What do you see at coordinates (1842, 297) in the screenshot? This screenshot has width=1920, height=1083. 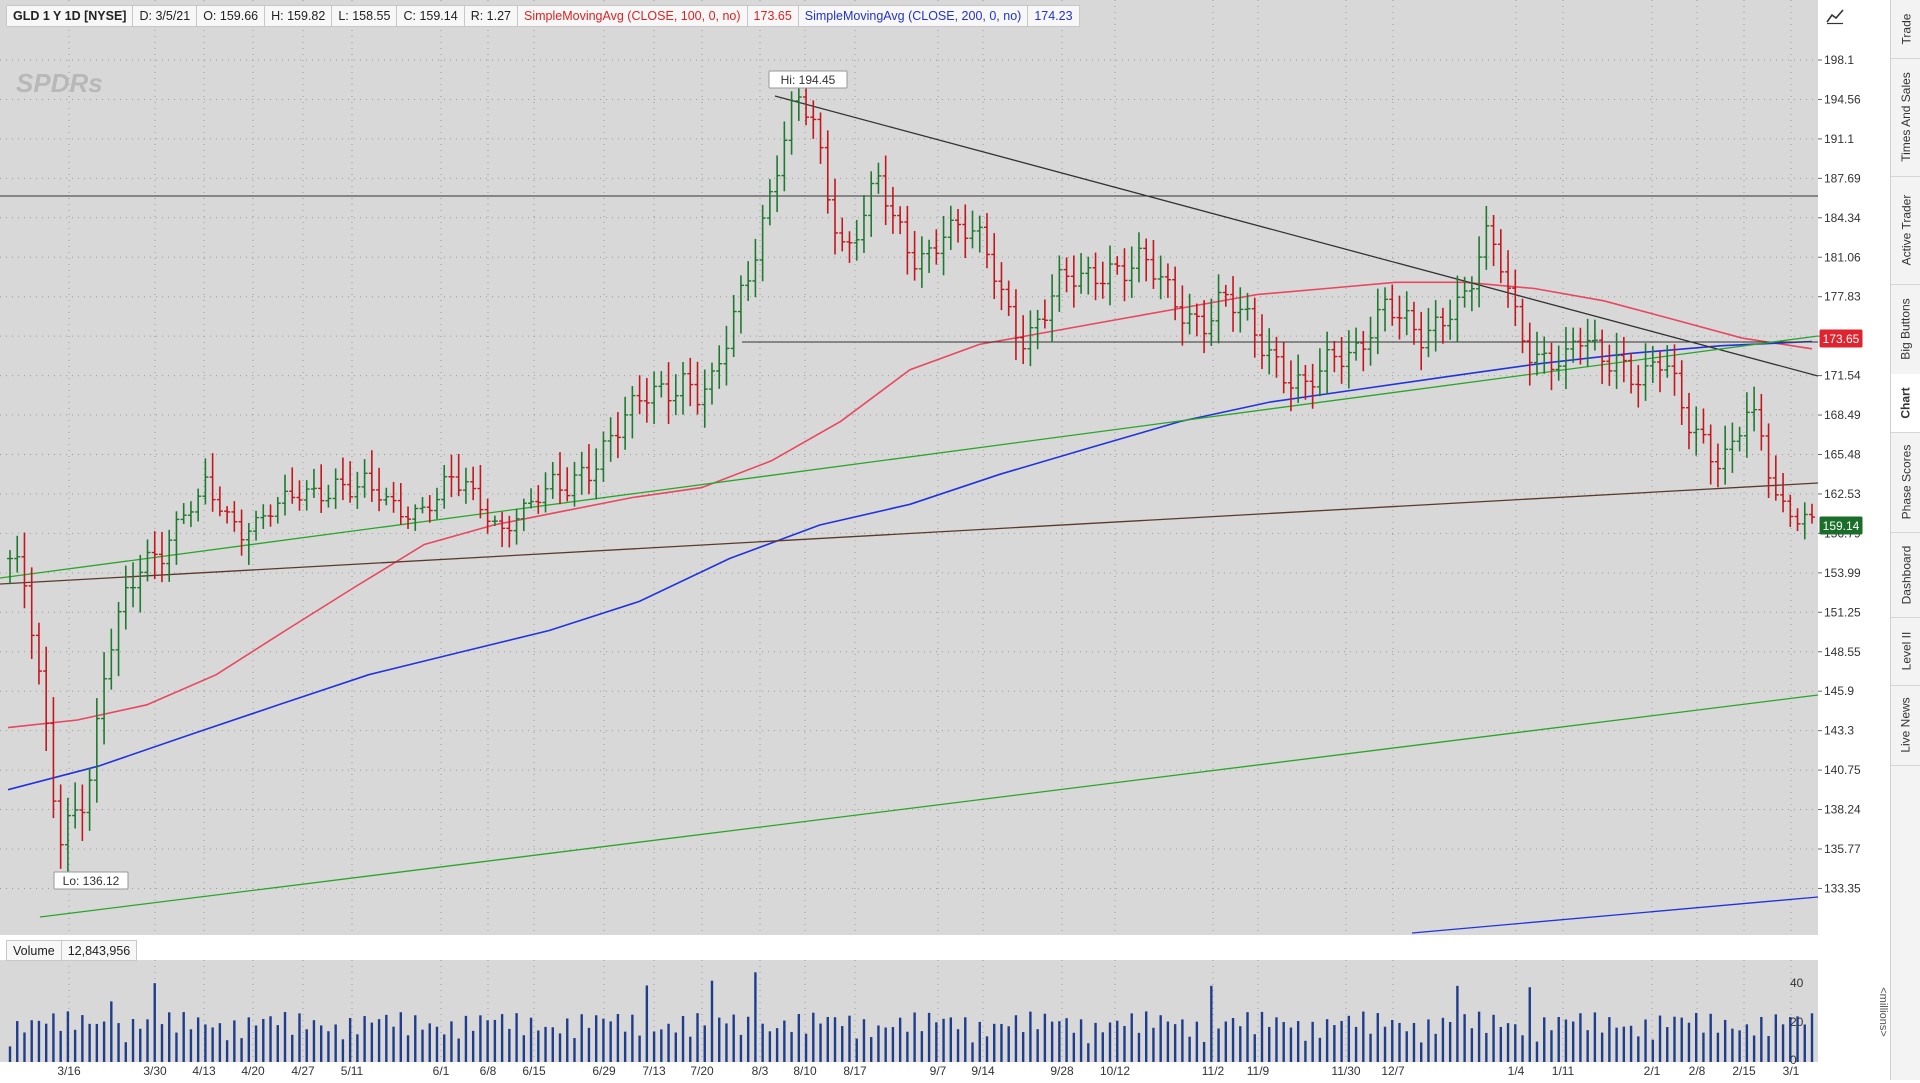 I see `y-tick-label: 177.83` at bounding box center [1842, 297].